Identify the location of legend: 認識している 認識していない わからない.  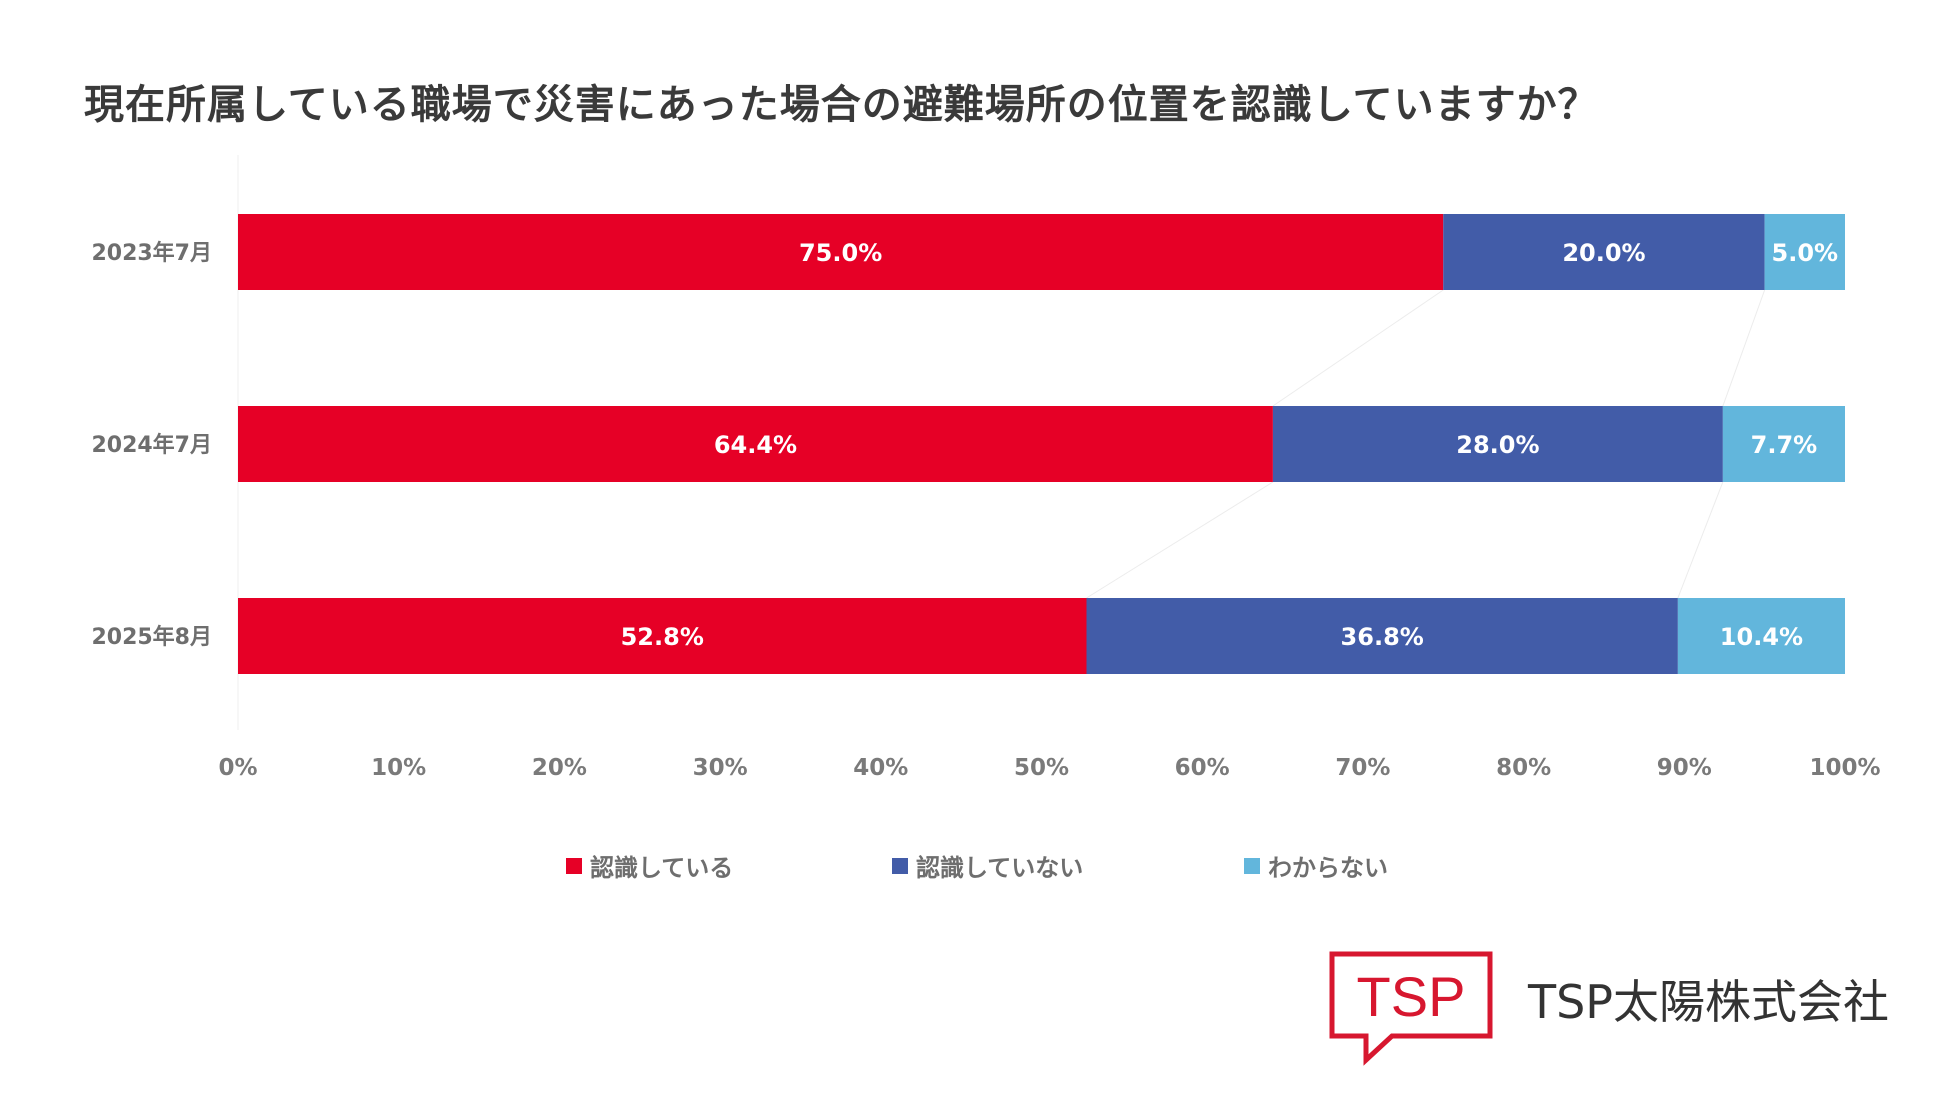
(975, 868).